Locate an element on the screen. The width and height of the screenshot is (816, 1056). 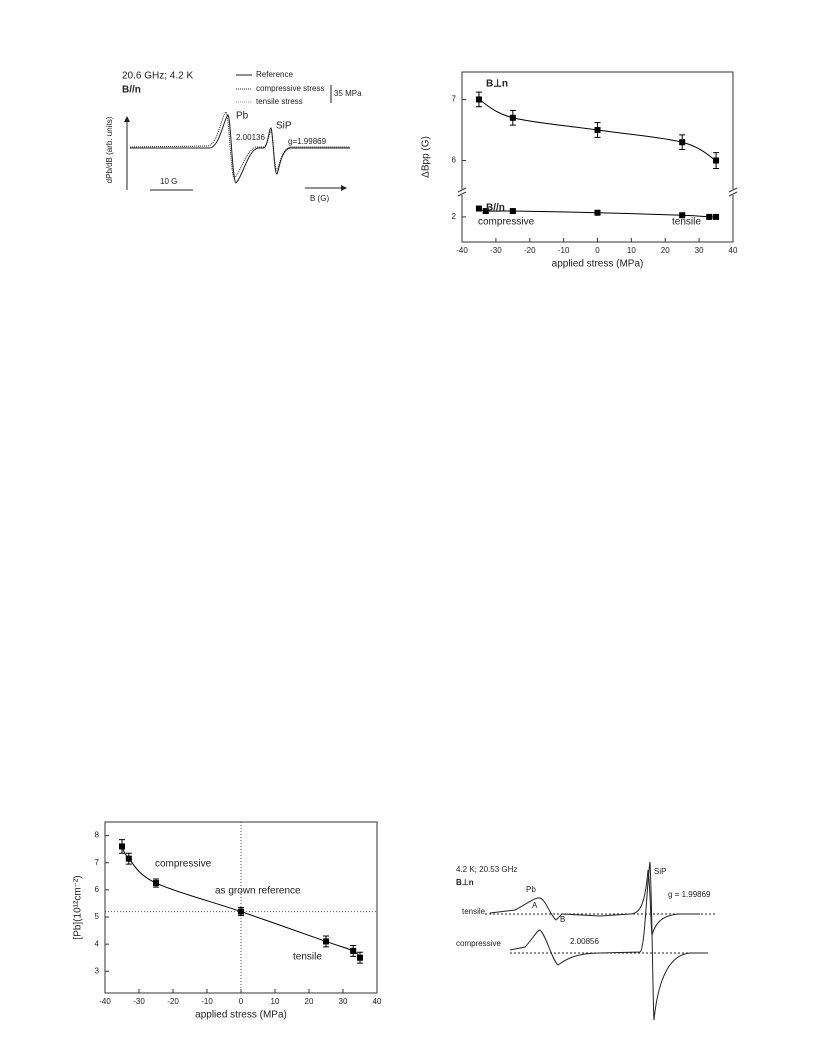
g-value: 2.00856 is located at coordinates (584, 941).